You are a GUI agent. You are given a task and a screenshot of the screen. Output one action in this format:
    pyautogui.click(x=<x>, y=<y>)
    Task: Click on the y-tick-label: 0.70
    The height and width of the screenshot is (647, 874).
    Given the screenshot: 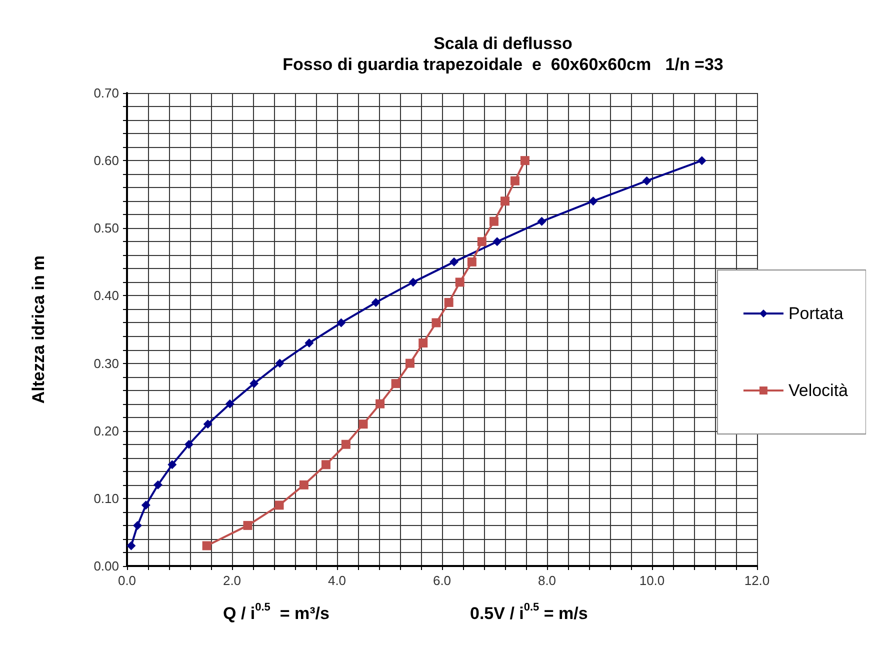 What is the action you would take?
    pyautogui.click(x=106, y=93)
    